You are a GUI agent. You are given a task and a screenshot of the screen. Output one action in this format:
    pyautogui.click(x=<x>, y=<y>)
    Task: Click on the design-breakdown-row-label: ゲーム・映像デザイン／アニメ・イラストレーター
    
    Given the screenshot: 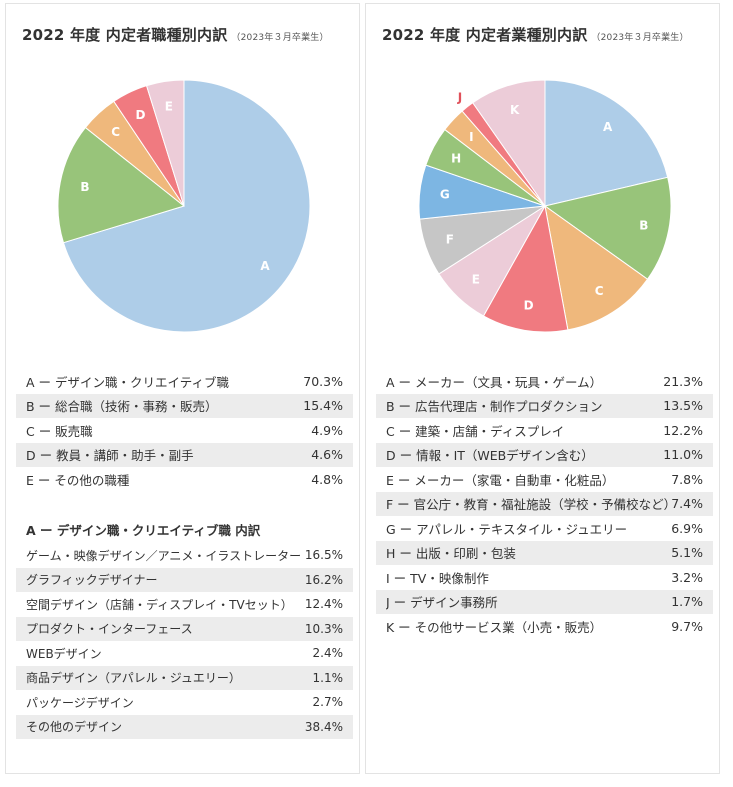 What is the action you would take?
    pyautogui.click(x=164, y=555)
    